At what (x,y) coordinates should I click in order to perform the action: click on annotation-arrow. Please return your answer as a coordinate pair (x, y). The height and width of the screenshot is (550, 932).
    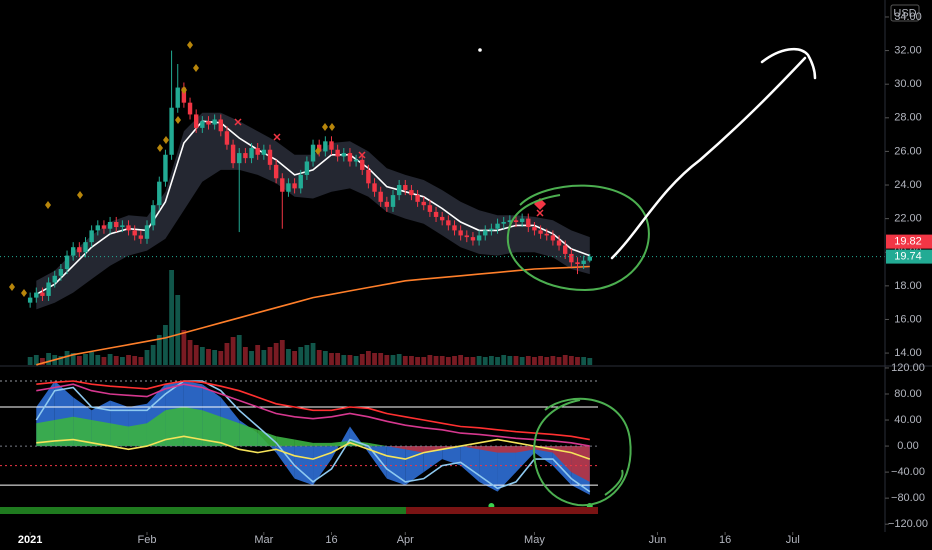
    Looking at the image, I should click on (713, 153).